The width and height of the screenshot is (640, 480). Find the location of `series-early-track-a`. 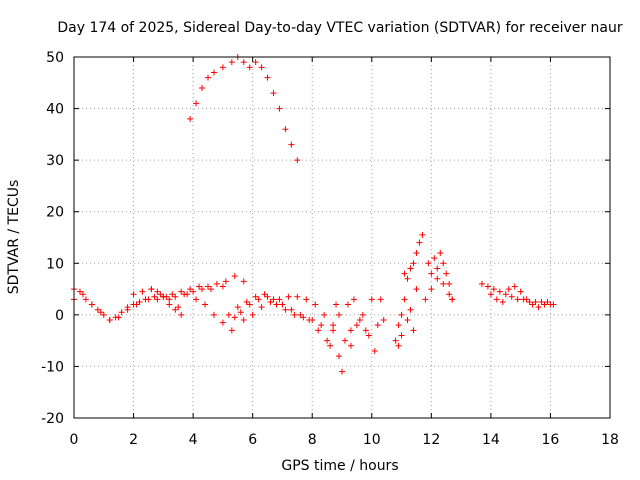

series-early-track-a is located at coordinates (159, 298).